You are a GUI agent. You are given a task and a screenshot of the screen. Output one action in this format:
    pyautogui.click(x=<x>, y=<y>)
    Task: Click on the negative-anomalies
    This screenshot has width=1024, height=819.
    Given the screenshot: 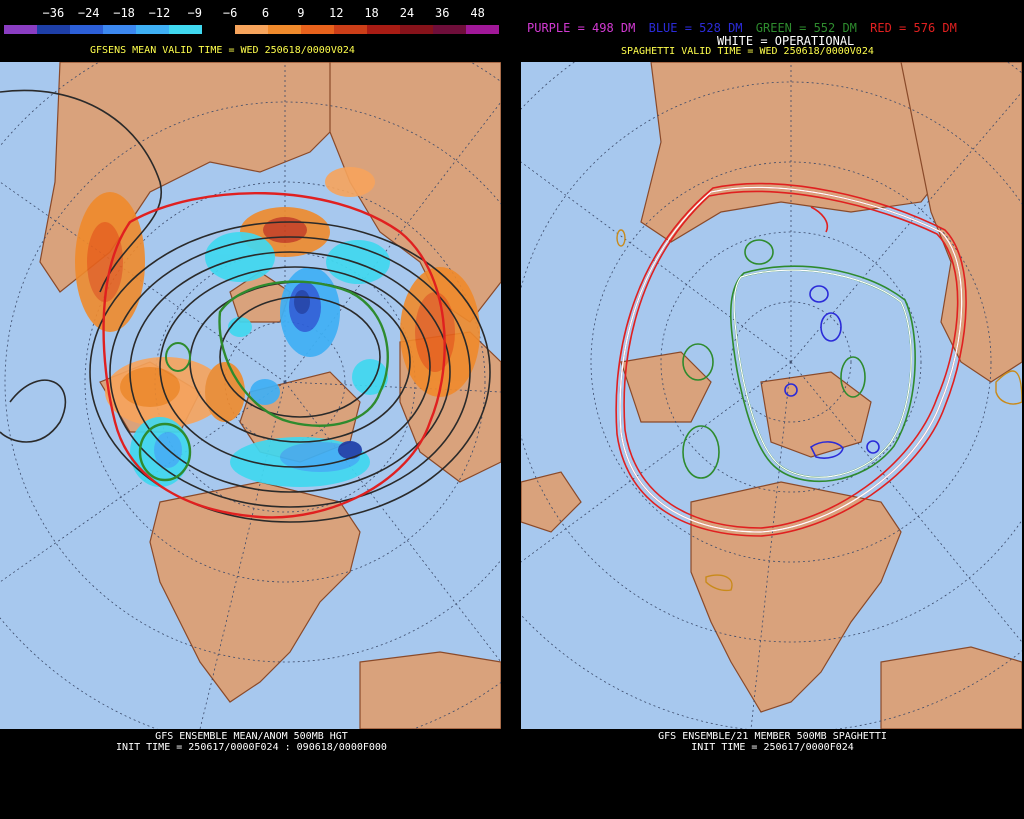 What is the action you would take?
    pyautogui.click(x=260, y=359)
    